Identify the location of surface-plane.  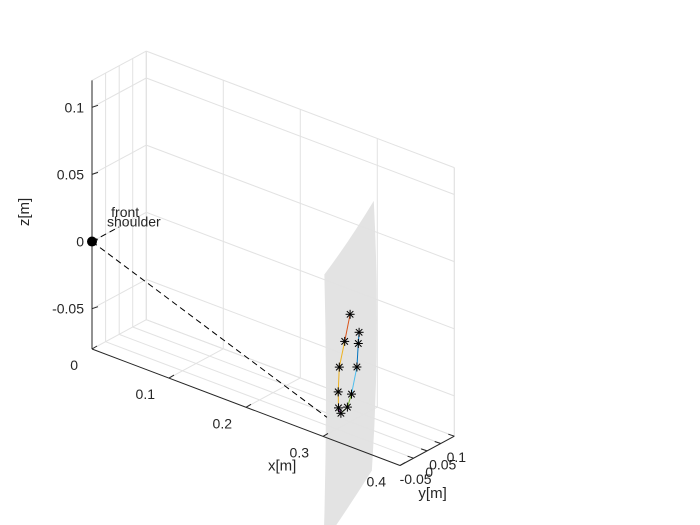
(350, 362).